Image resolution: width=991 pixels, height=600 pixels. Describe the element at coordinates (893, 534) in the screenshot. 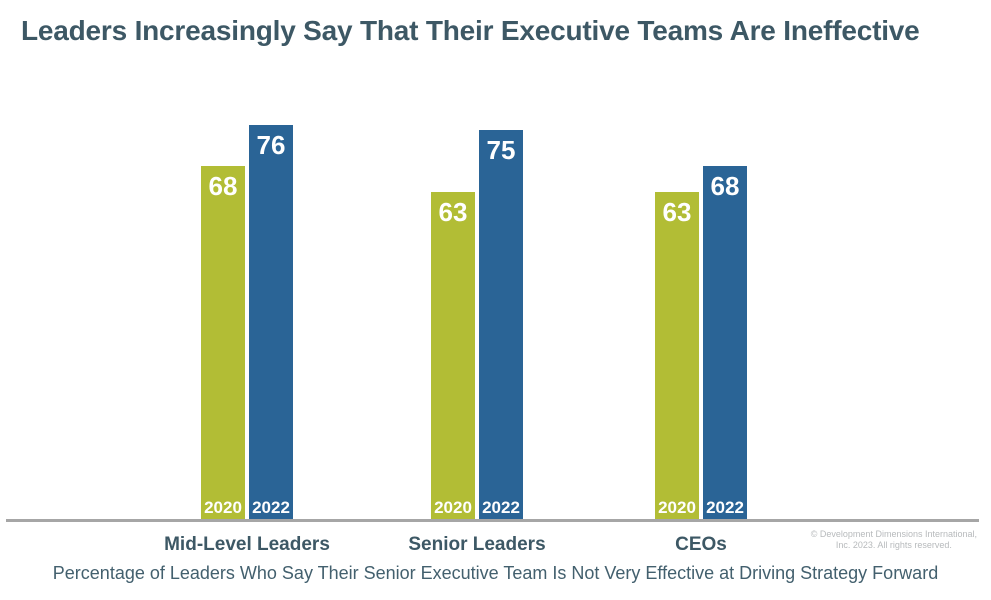

I see `copyright-line-1: © Development Dimensions International,` at that location.